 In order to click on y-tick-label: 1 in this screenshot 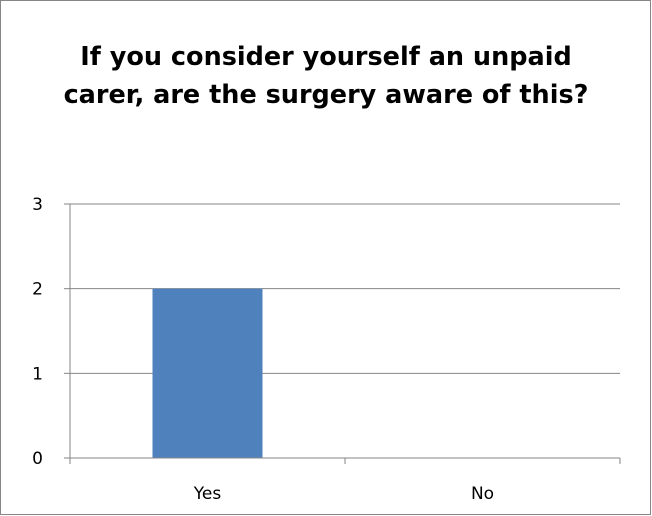, I will do `click(37, 374)`.